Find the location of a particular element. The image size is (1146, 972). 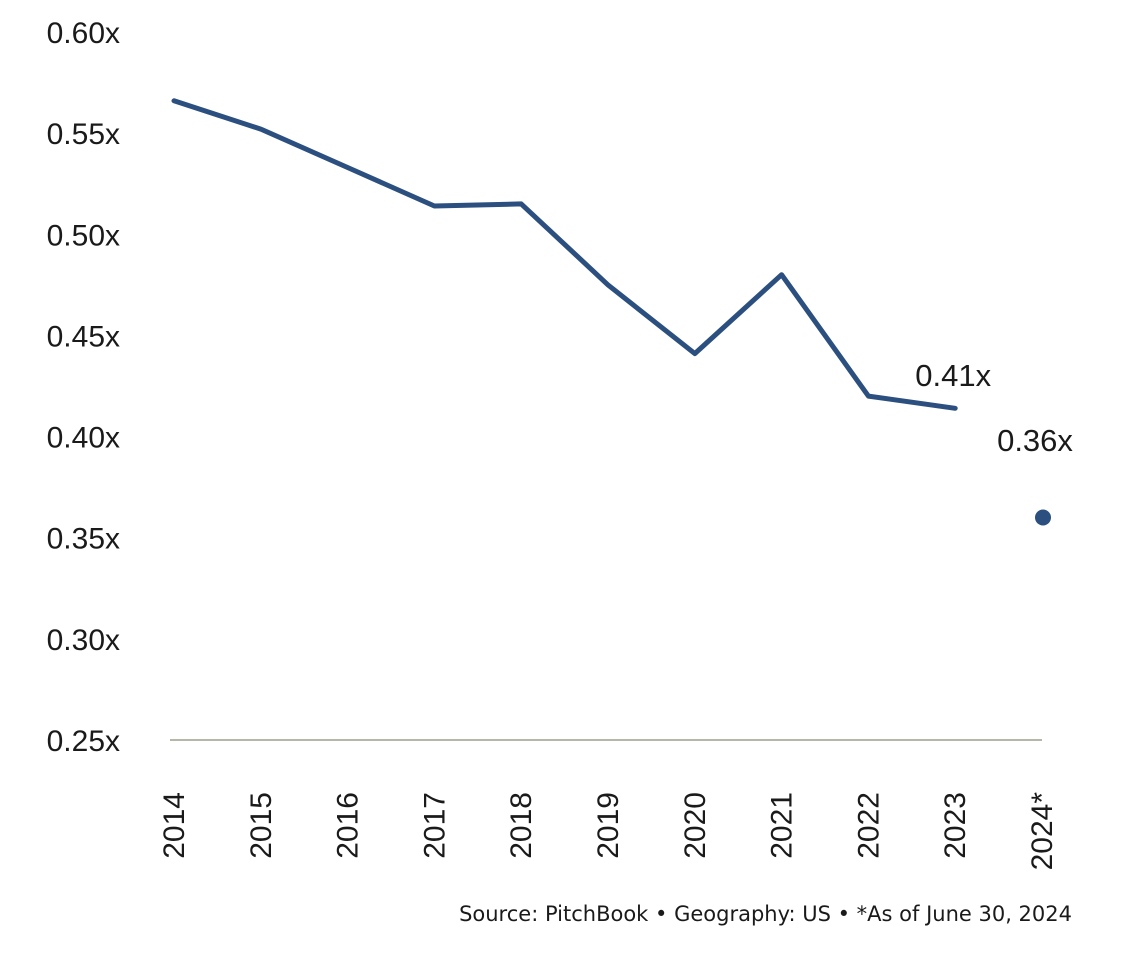

y-axis-ticks: 0.60x 0.55x 0.50x 0.45x 0.40x 0.35x 0.30x 0.25x is located at coordinates (83, 387).